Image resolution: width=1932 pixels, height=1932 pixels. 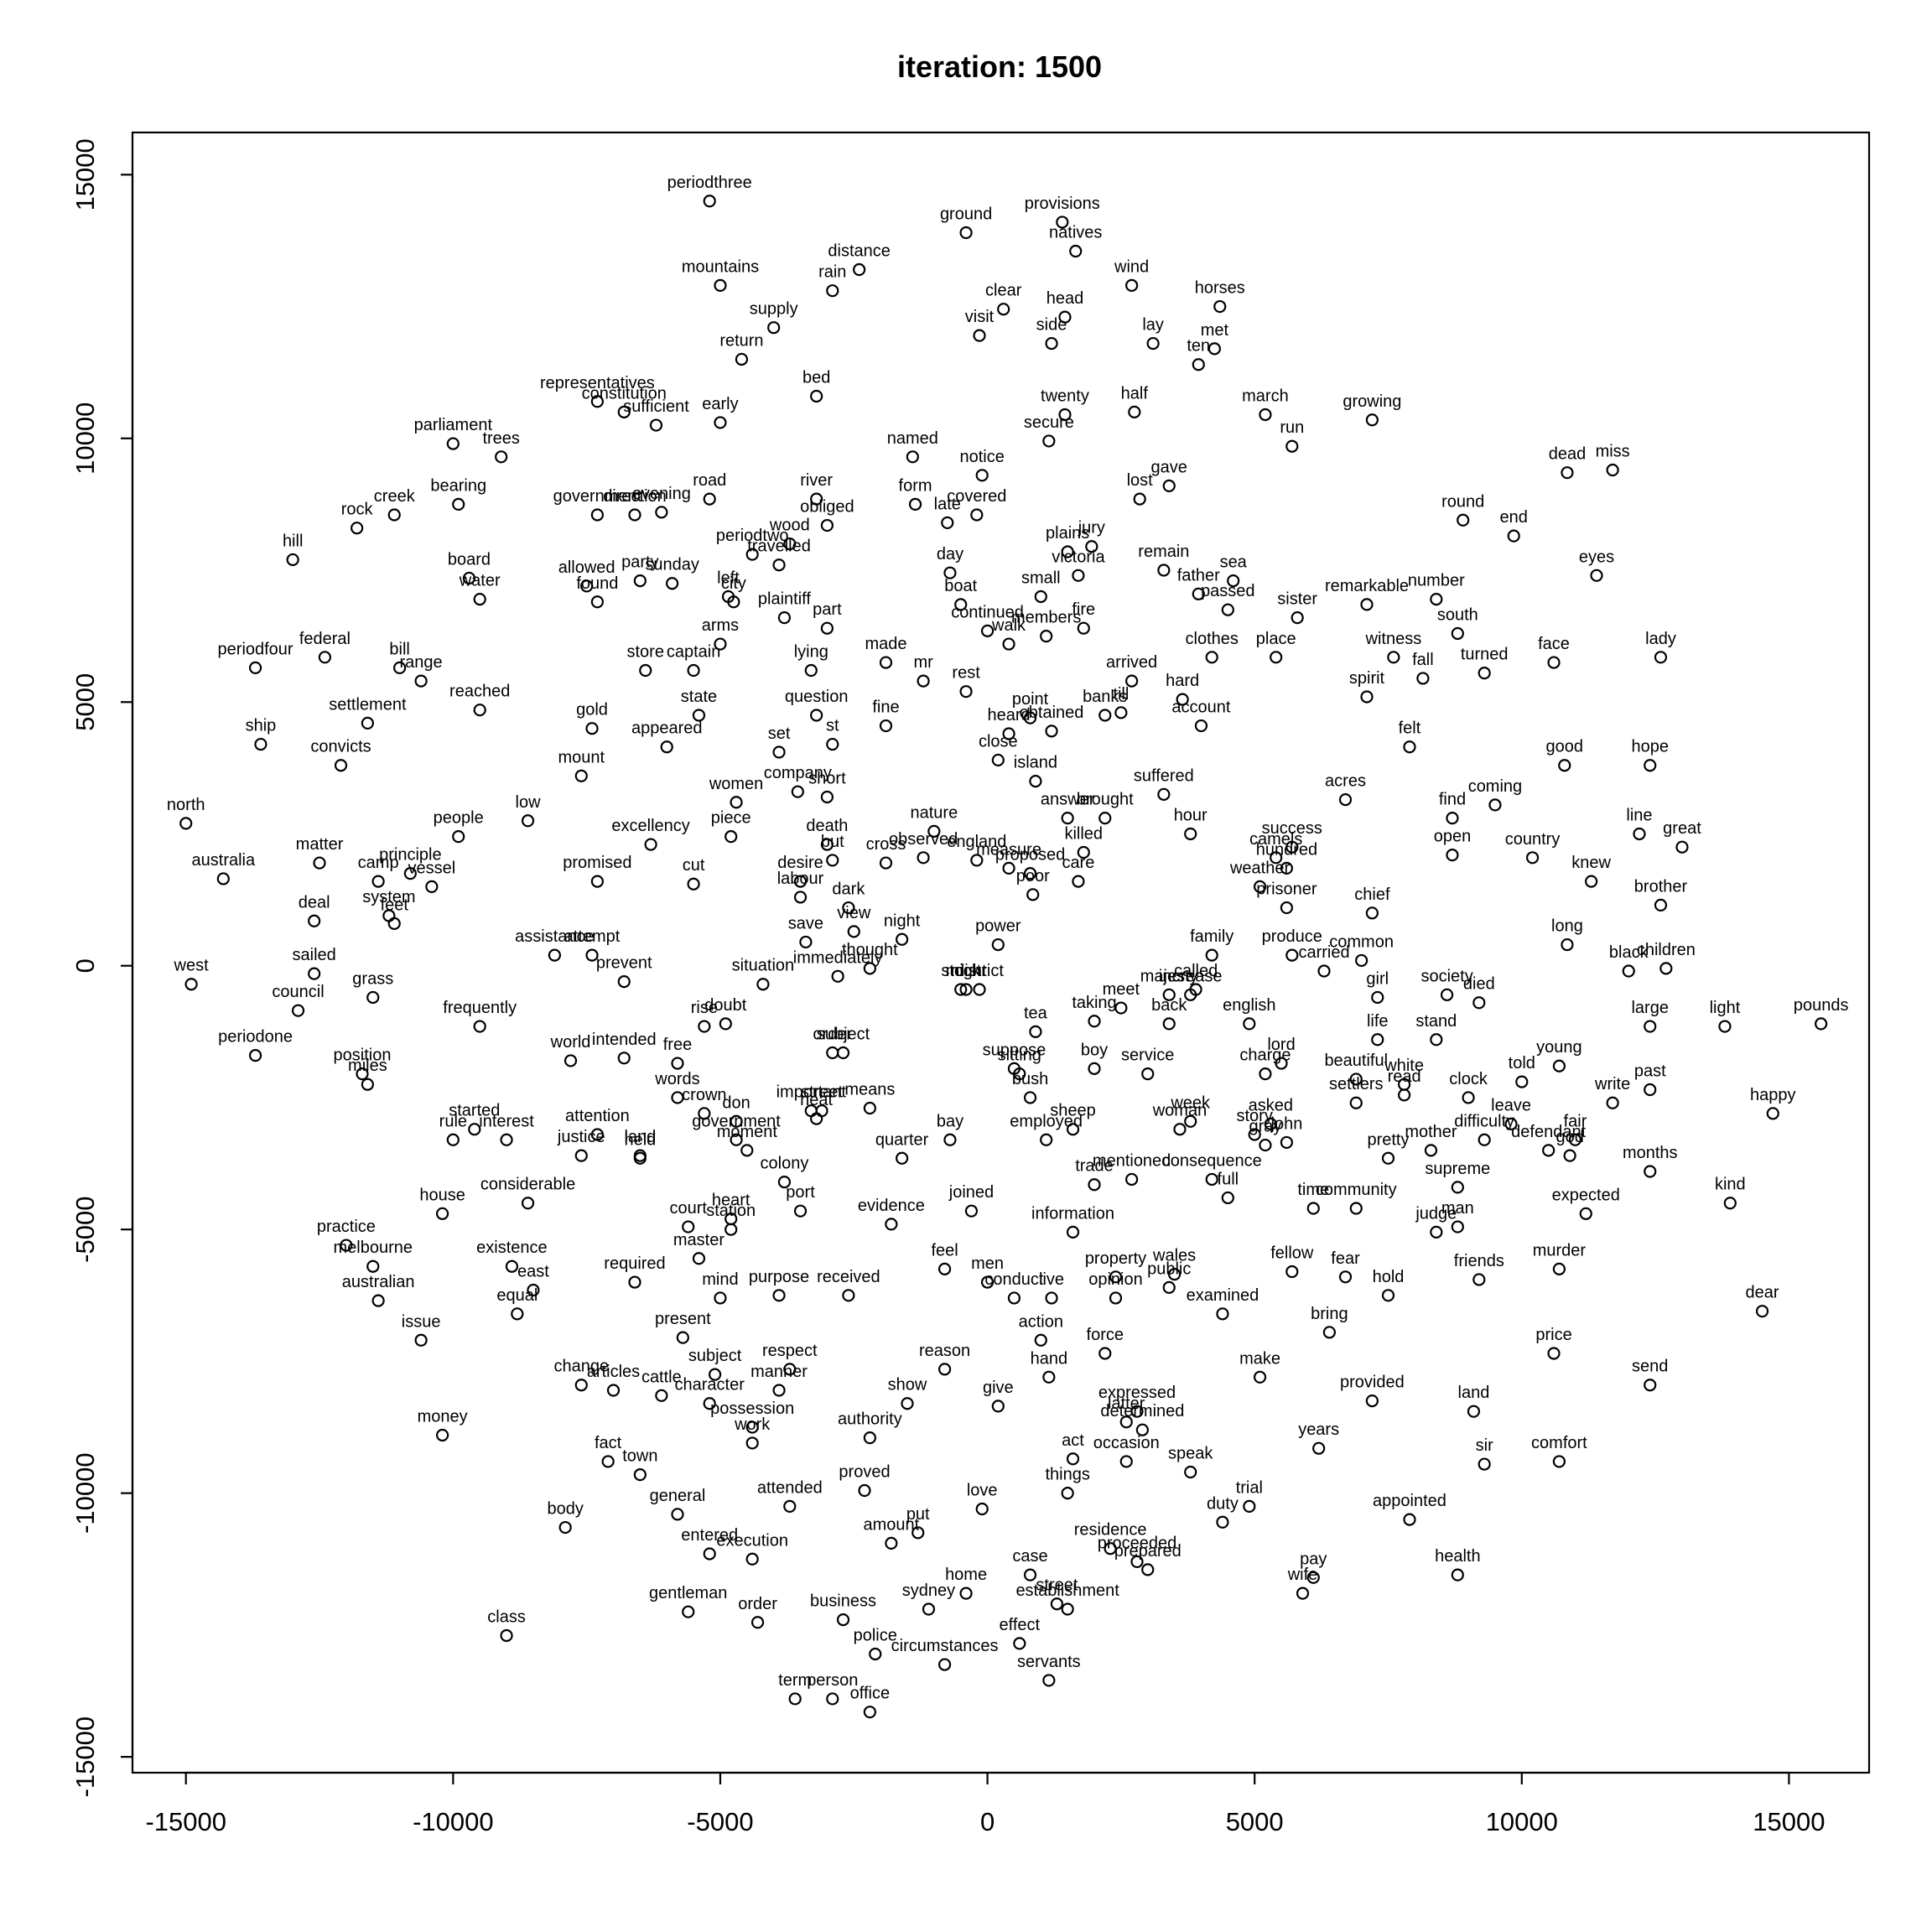 I want to click on point-label: miss, so click(x=1613, y=452).